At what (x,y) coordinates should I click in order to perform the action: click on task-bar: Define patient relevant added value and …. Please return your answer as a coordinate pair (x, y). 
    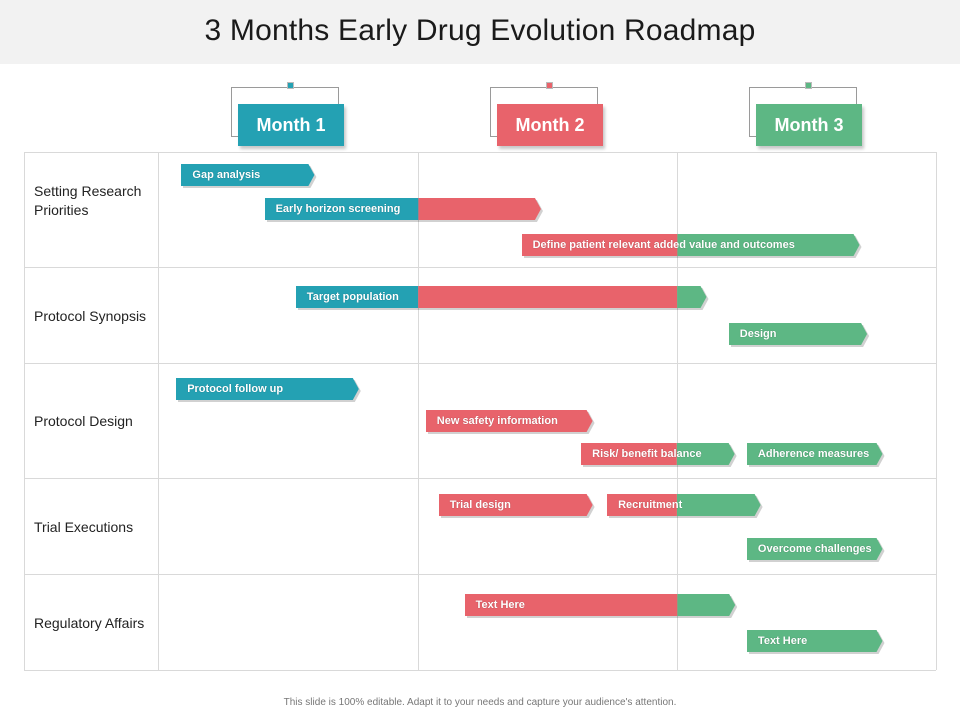
    Looking at the image, I should click on (691, 246).